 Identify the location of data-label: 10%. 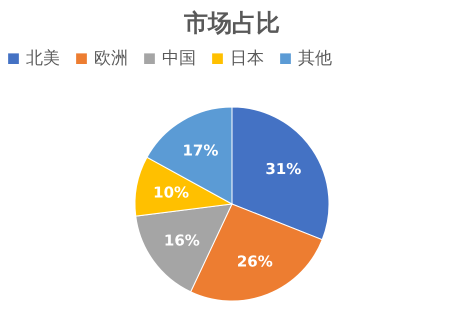
(171, 192).